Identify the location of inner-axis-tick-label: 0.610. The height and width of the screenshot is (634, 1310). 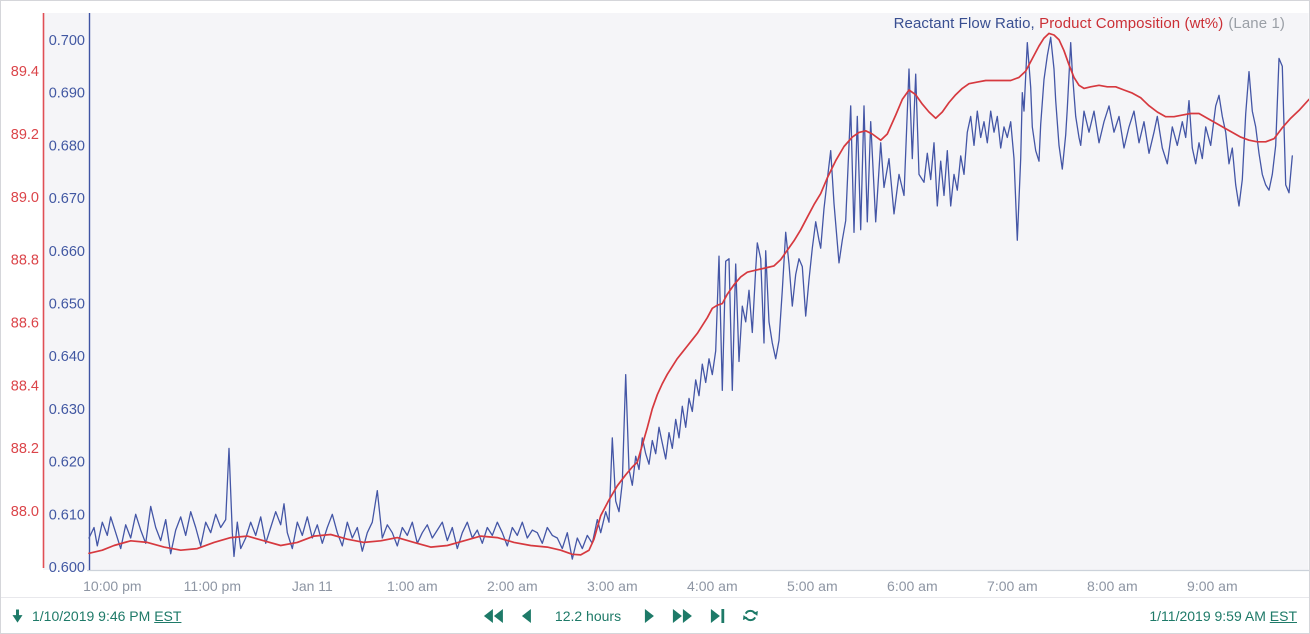
(67, 515).